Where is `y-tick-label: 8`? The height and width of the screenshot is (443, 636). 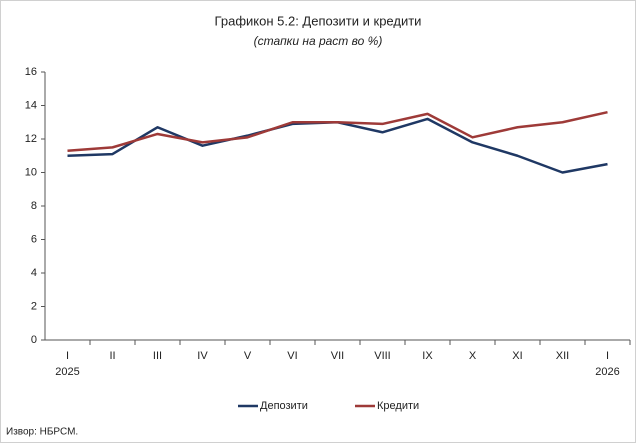
y-tick-label: 8 is located at coordinates (34, 206).